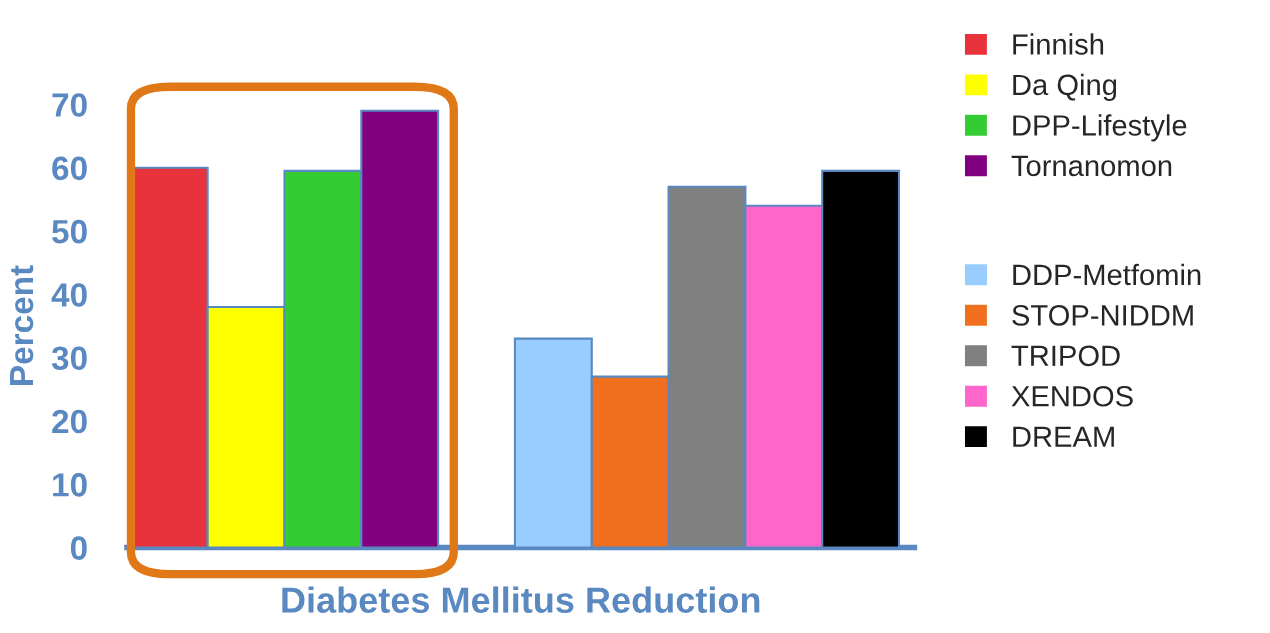  What do you see at coordinates (69, 421) in the screenshot?
I see `y-tick-label: 20` at bounding box center [69, 421].